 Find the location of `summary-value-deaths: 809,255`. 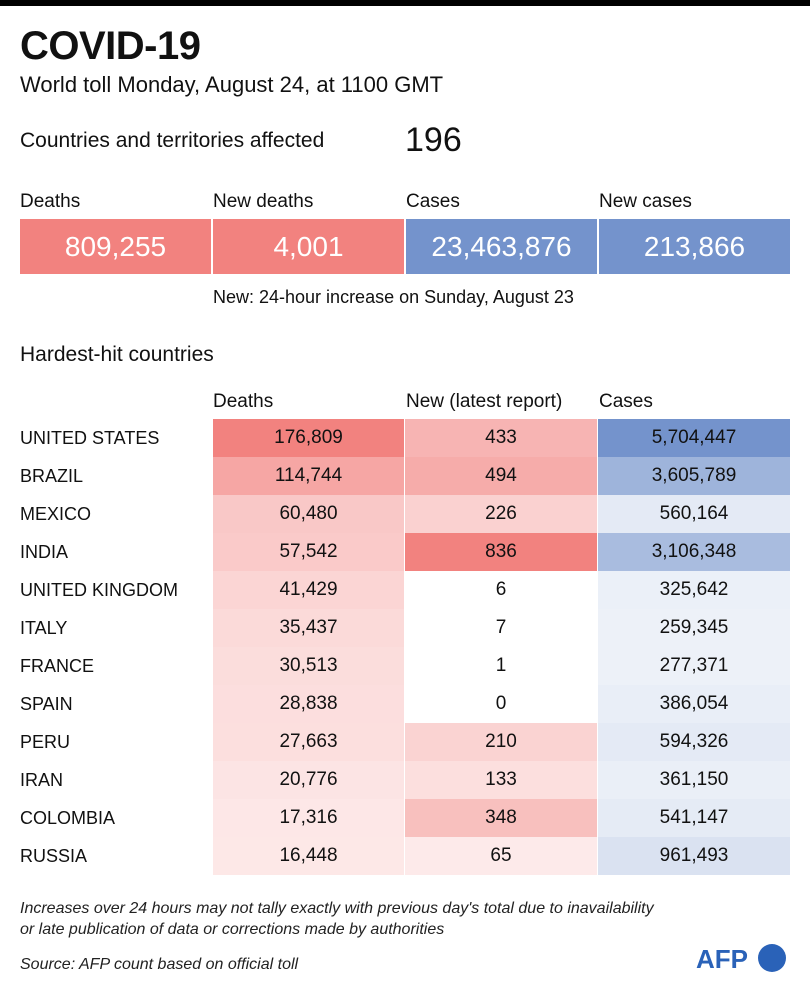

summary-value-deaths: 809,255 is located at coordinates (115, 246).